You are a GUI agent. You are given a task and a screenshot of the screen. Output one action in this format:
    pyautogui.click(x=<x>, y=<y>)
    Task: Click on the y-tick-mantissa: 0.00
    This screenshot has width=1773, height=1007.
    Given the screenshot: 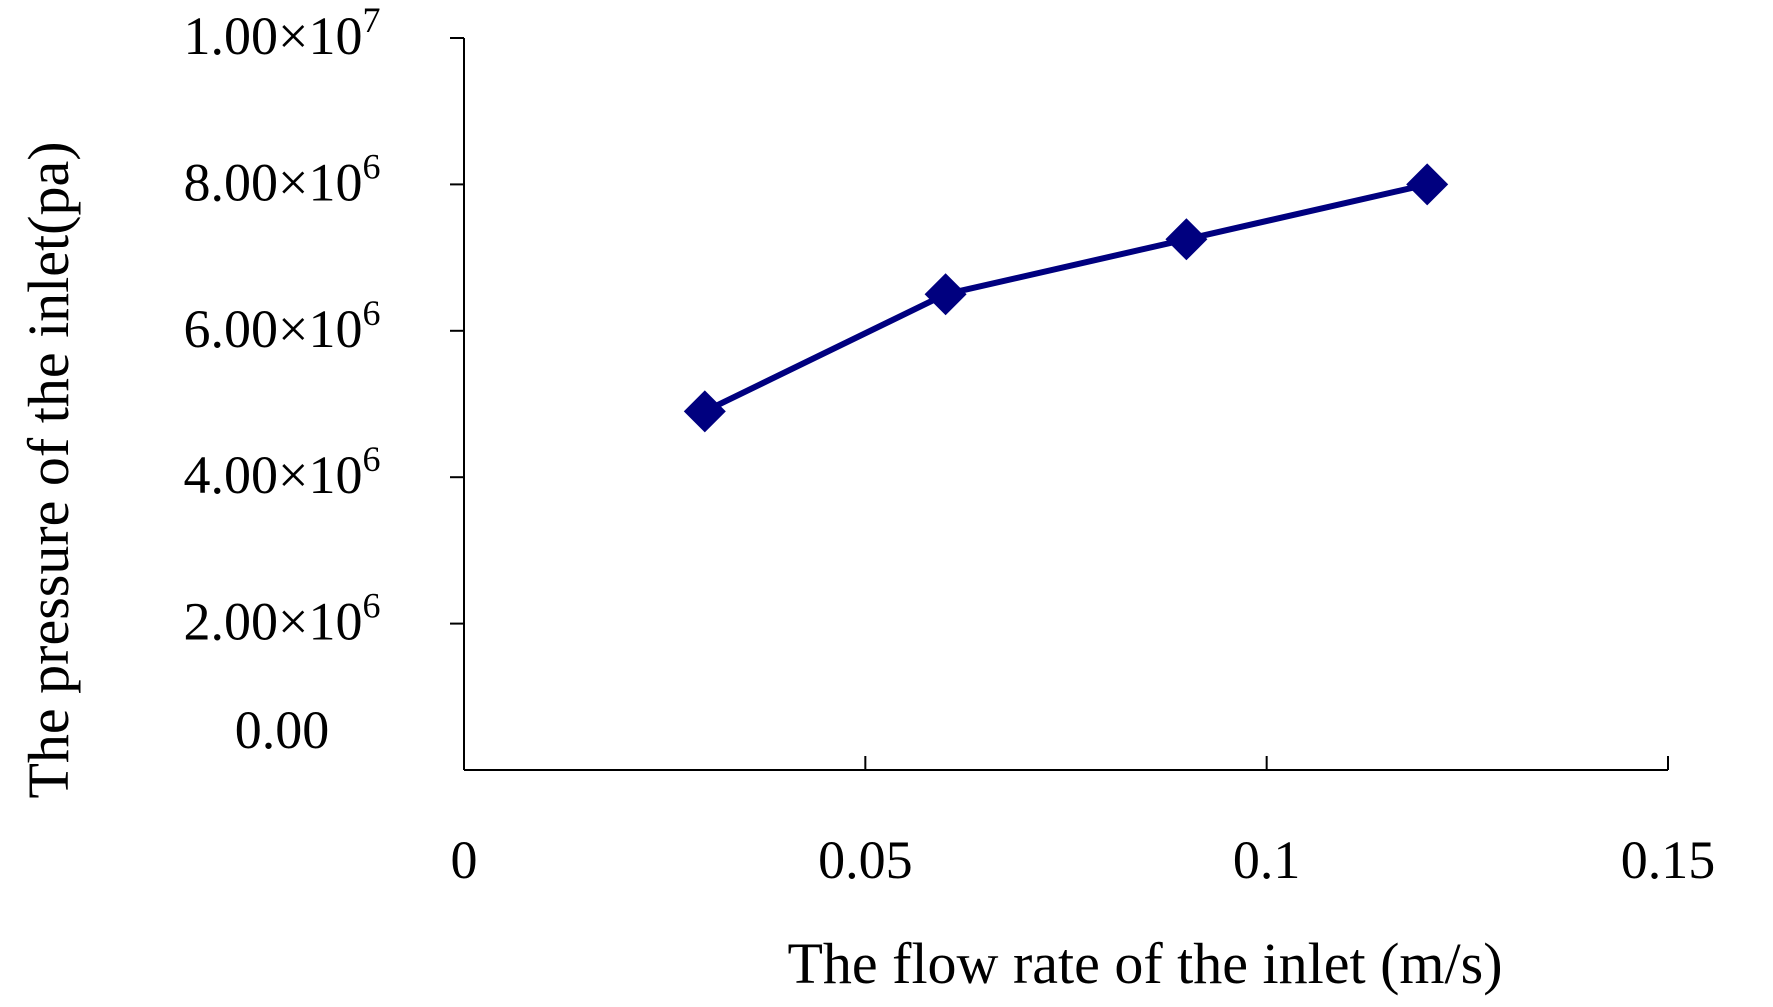 What is the action you would take?
    pyautogui.click(x=282, y=730)
    